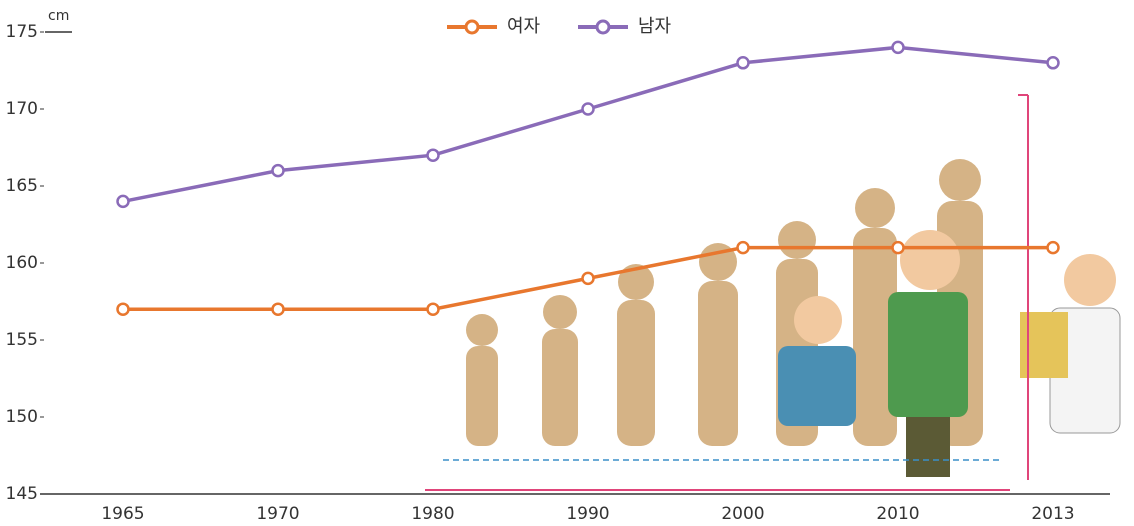 The image size is (1134, 526). I want to click on legend-item: 여자, so click(494, 26).